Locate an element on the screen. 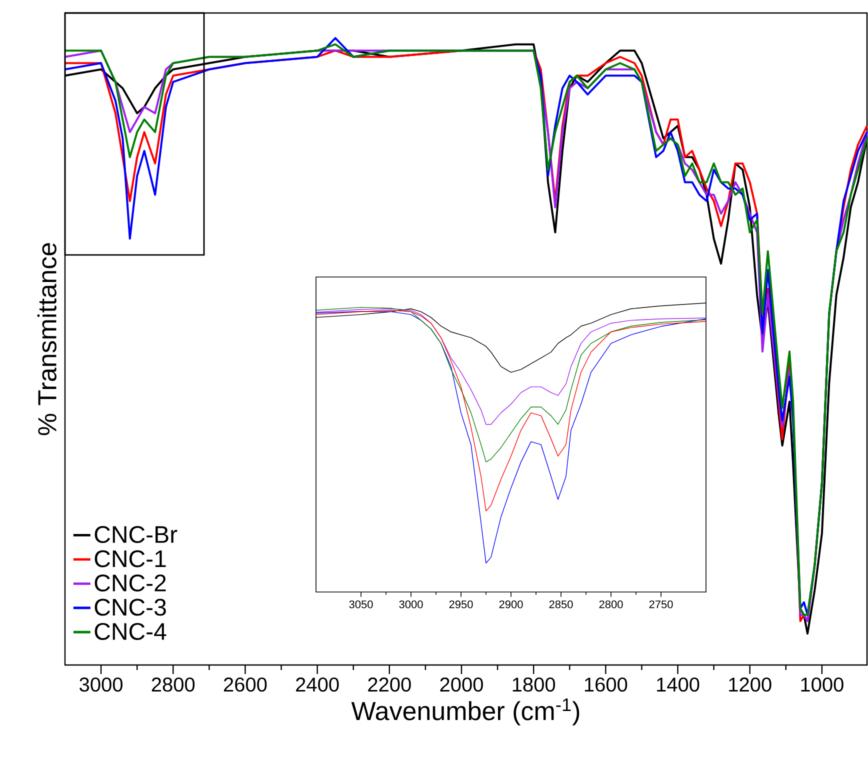 The width and height of the screenshot is (868, 771). x-tick-label: 2000 is located at coordinates (461, 685).